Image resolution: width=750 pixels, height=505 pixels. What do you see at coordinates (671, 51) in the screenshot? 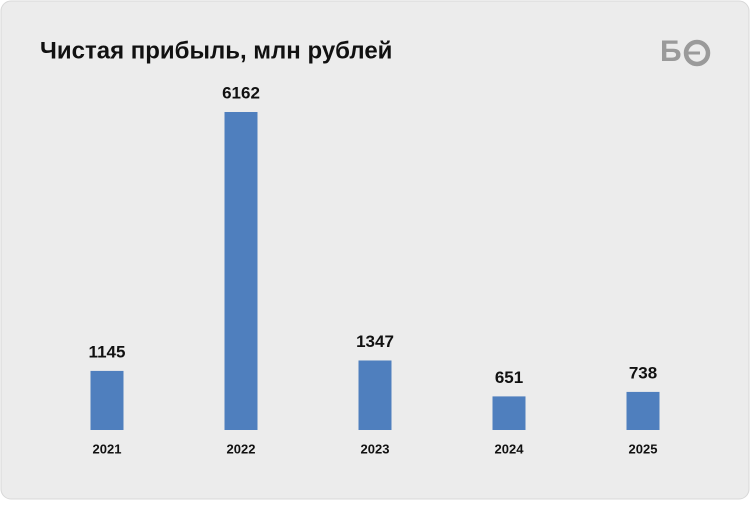
I see `logo-text: Б` at bounding box center [671, 51].